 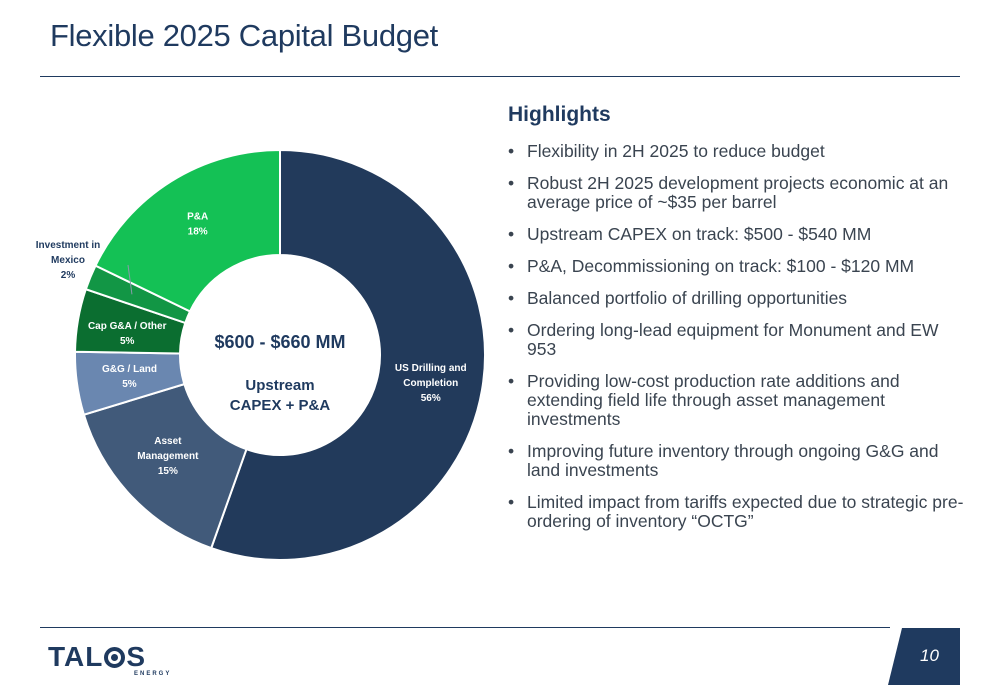 What do you see at coordinates (68, 260) in the screenshot?
I see `label-investment-in-mexico: Investment in Mexico 2%` at bounding box center [68, 260].